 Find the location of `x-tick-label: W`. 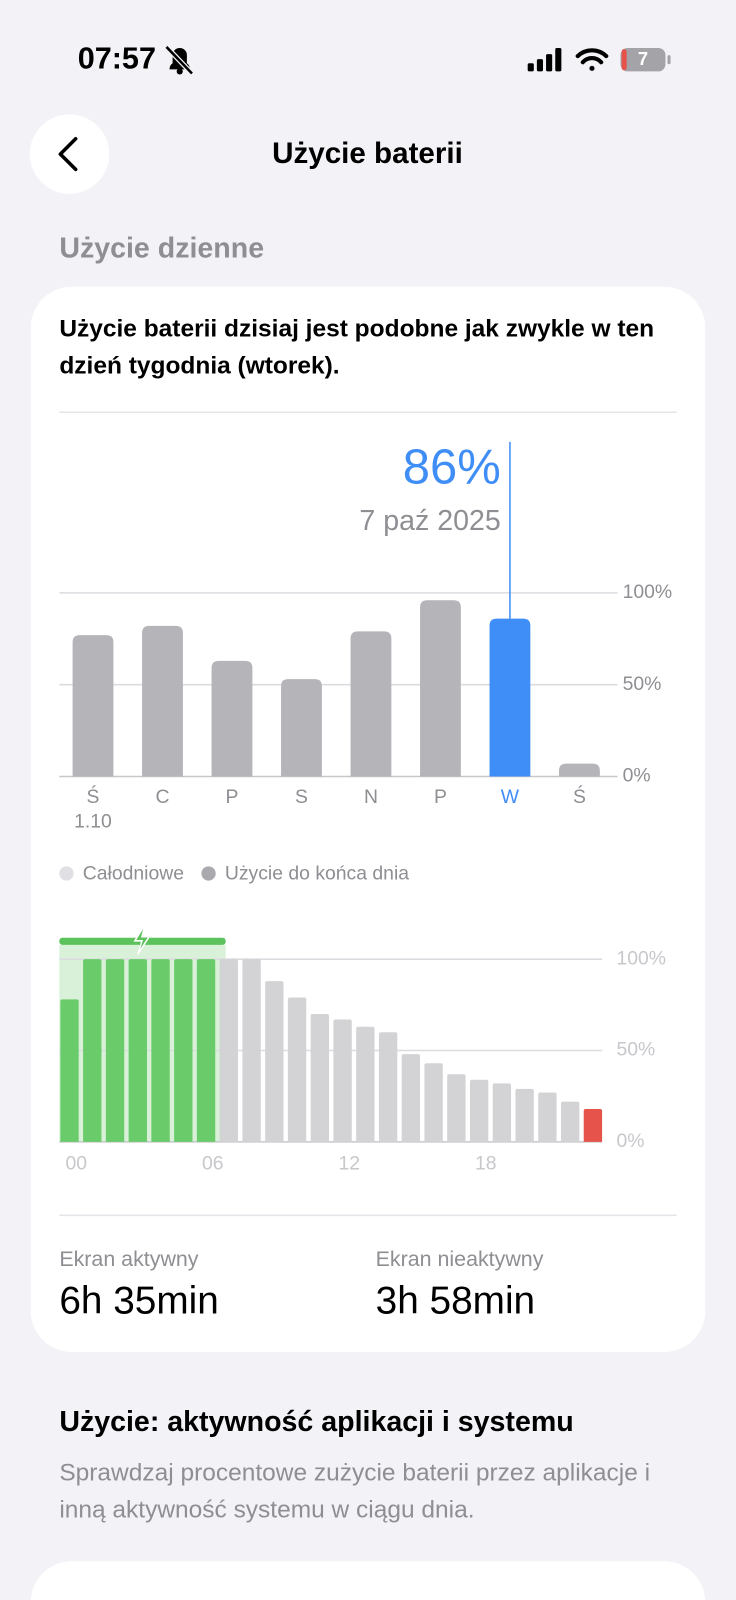

x-tick-label: W is located at coordinates (510, 797).